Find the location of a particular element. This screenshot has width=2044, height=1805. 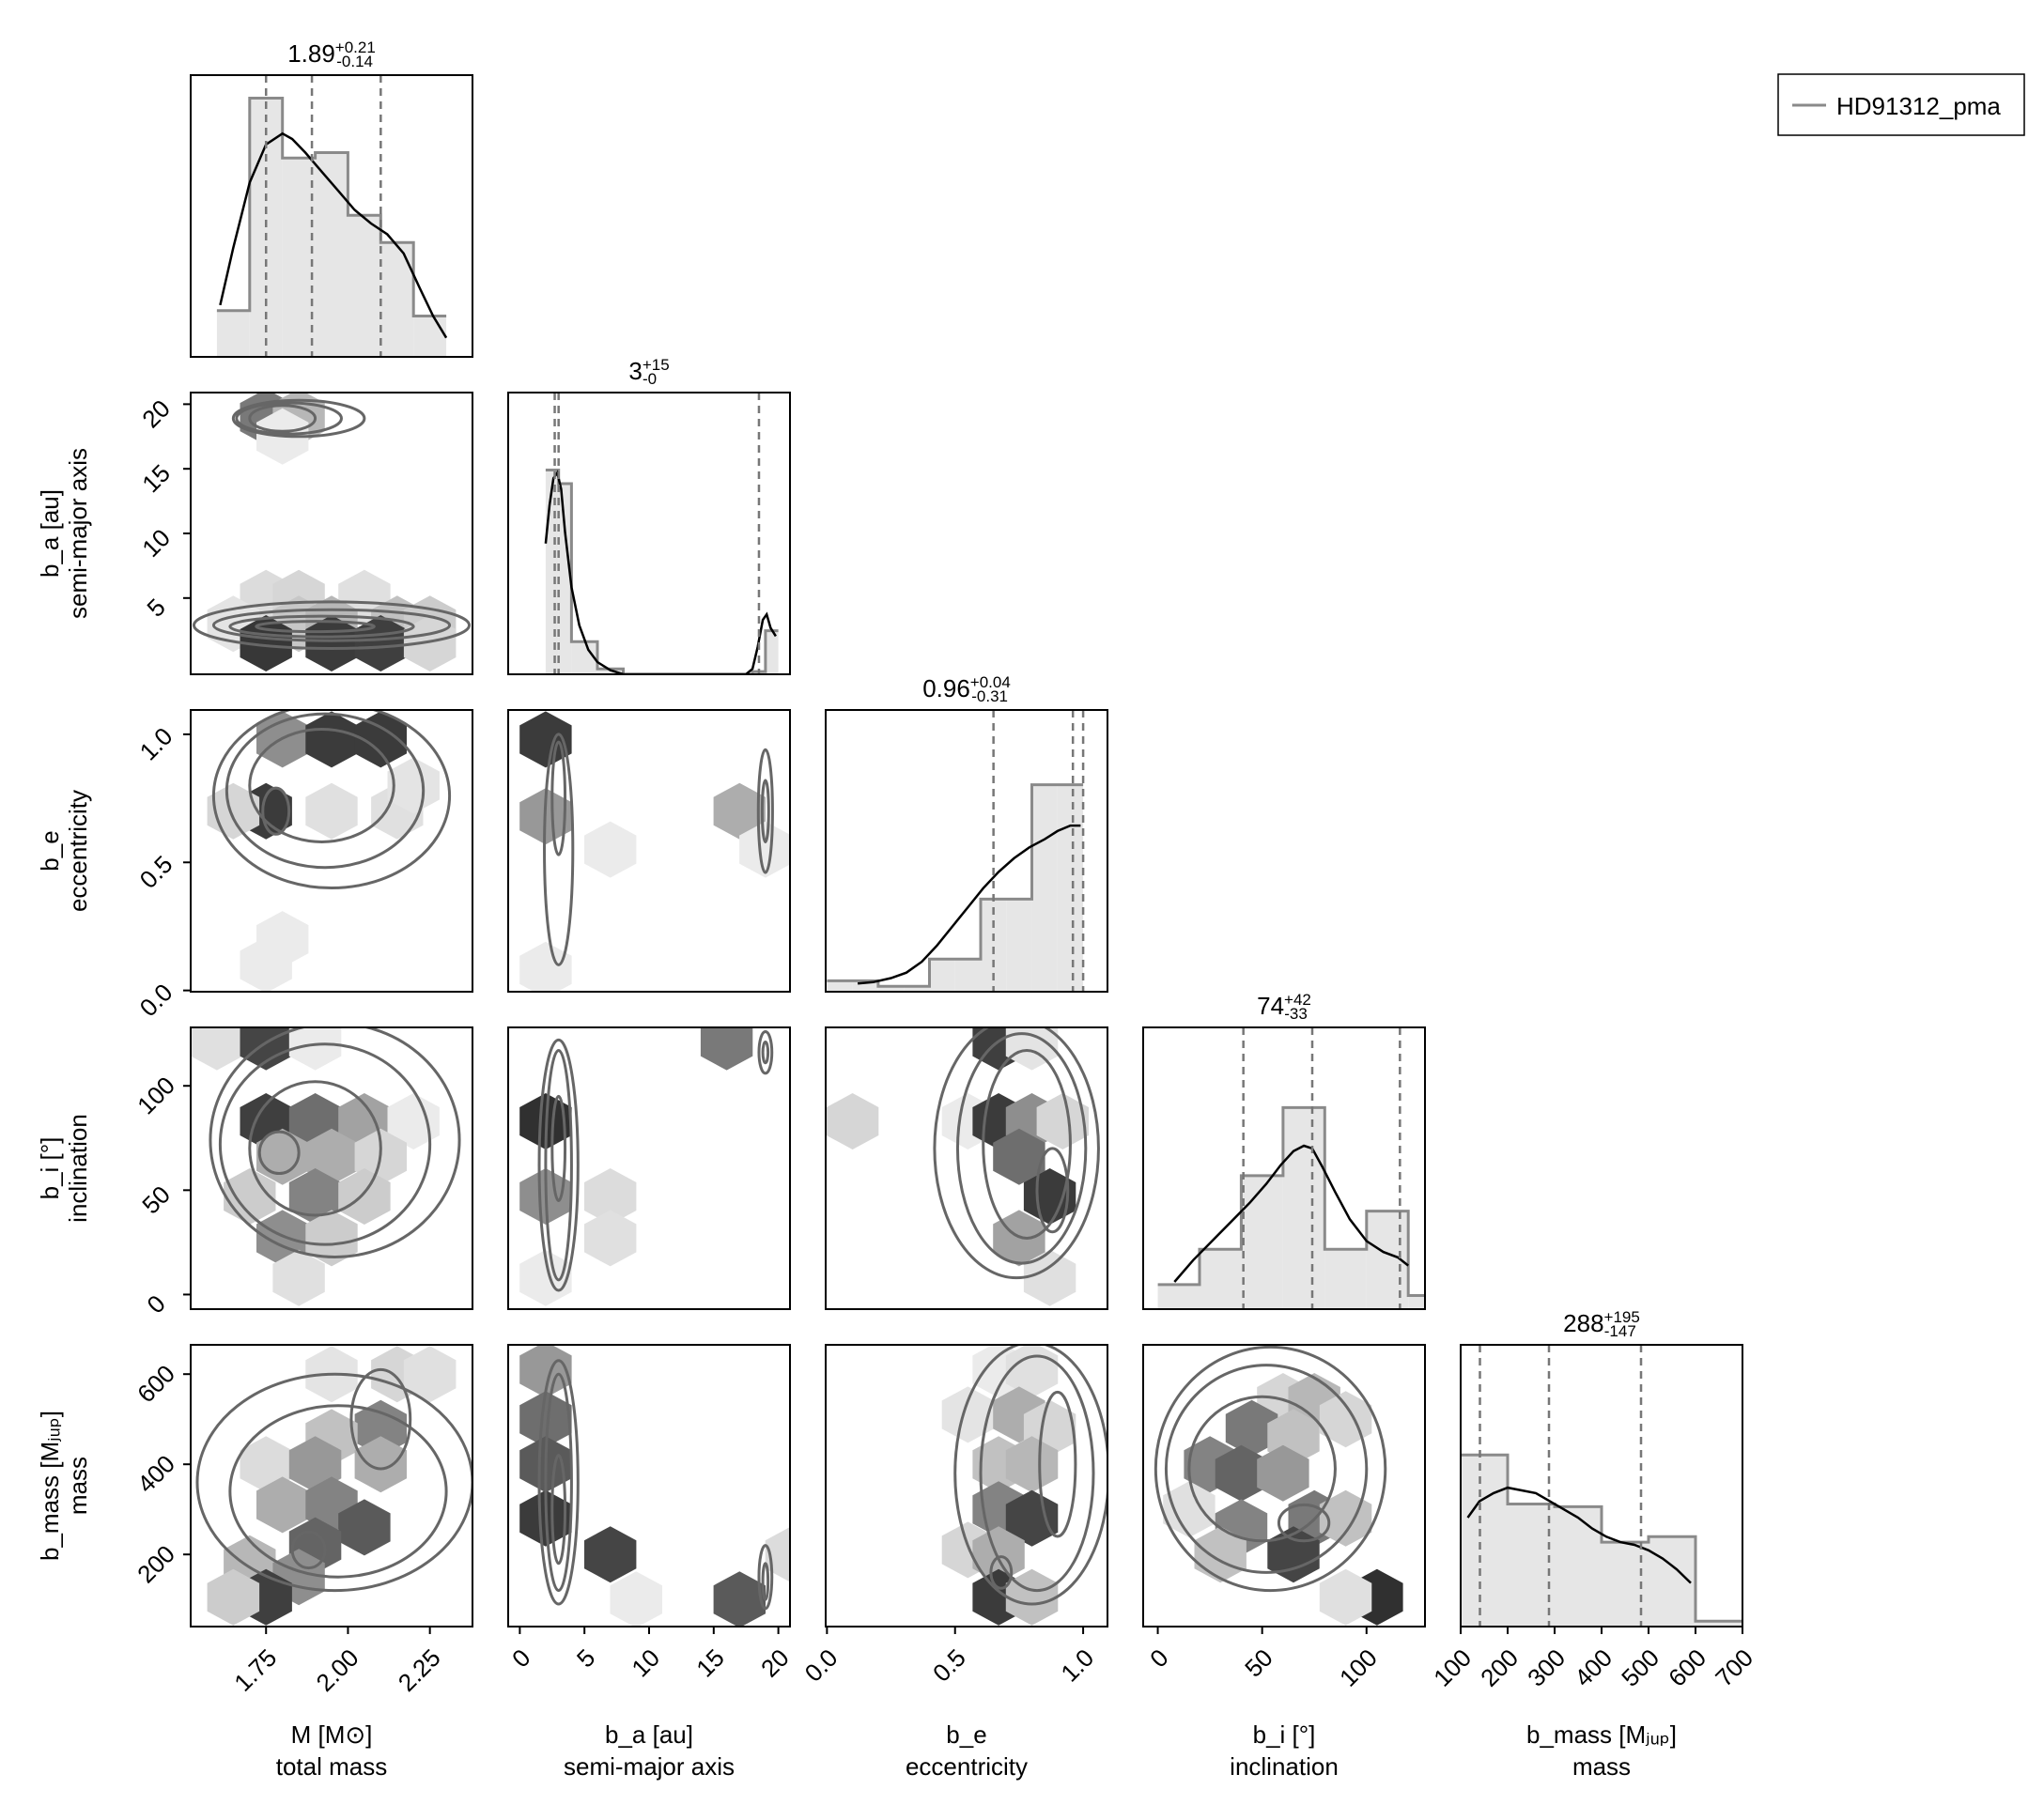

x-tick-label: 300 is located at coordinates (1546, 1667).